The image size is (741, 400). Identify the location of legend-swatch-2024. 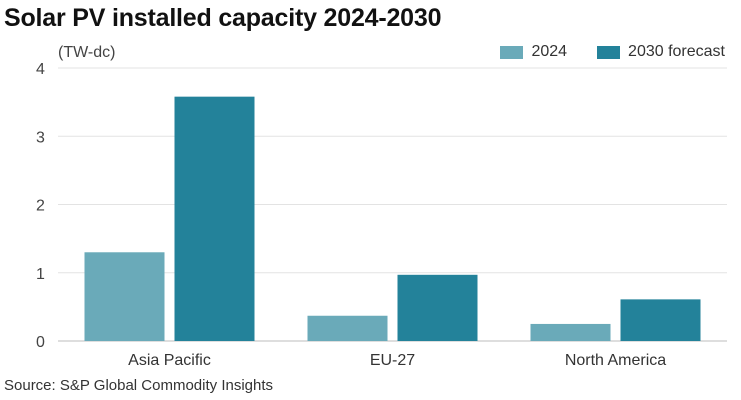
(512, 52).